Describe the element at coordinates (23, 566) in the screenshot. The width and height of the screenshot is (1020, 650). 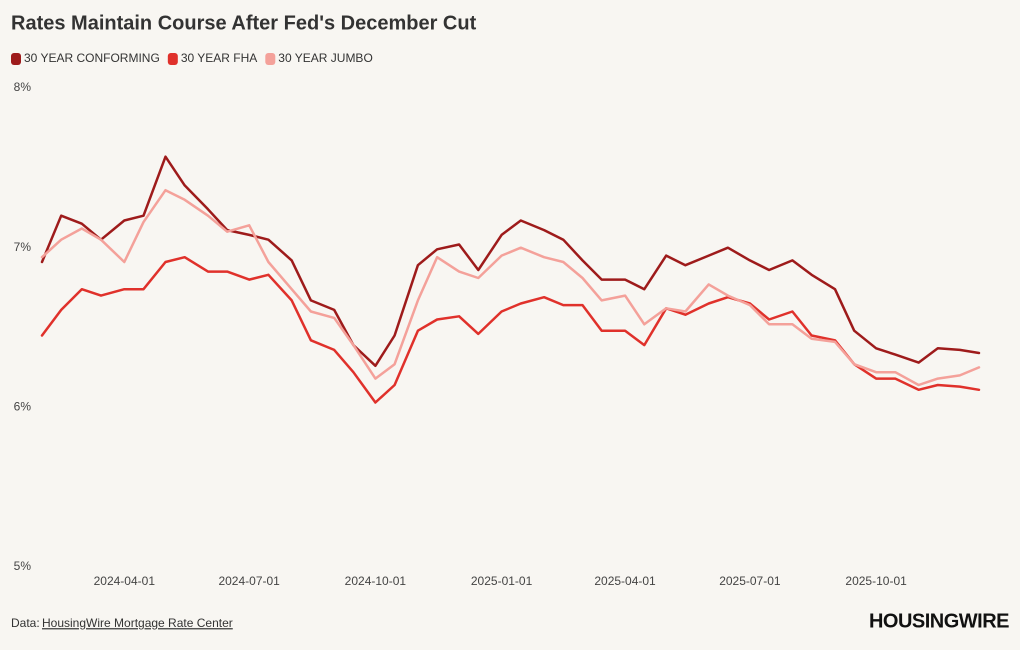
I see `y-tick-label: 5%` at that location.